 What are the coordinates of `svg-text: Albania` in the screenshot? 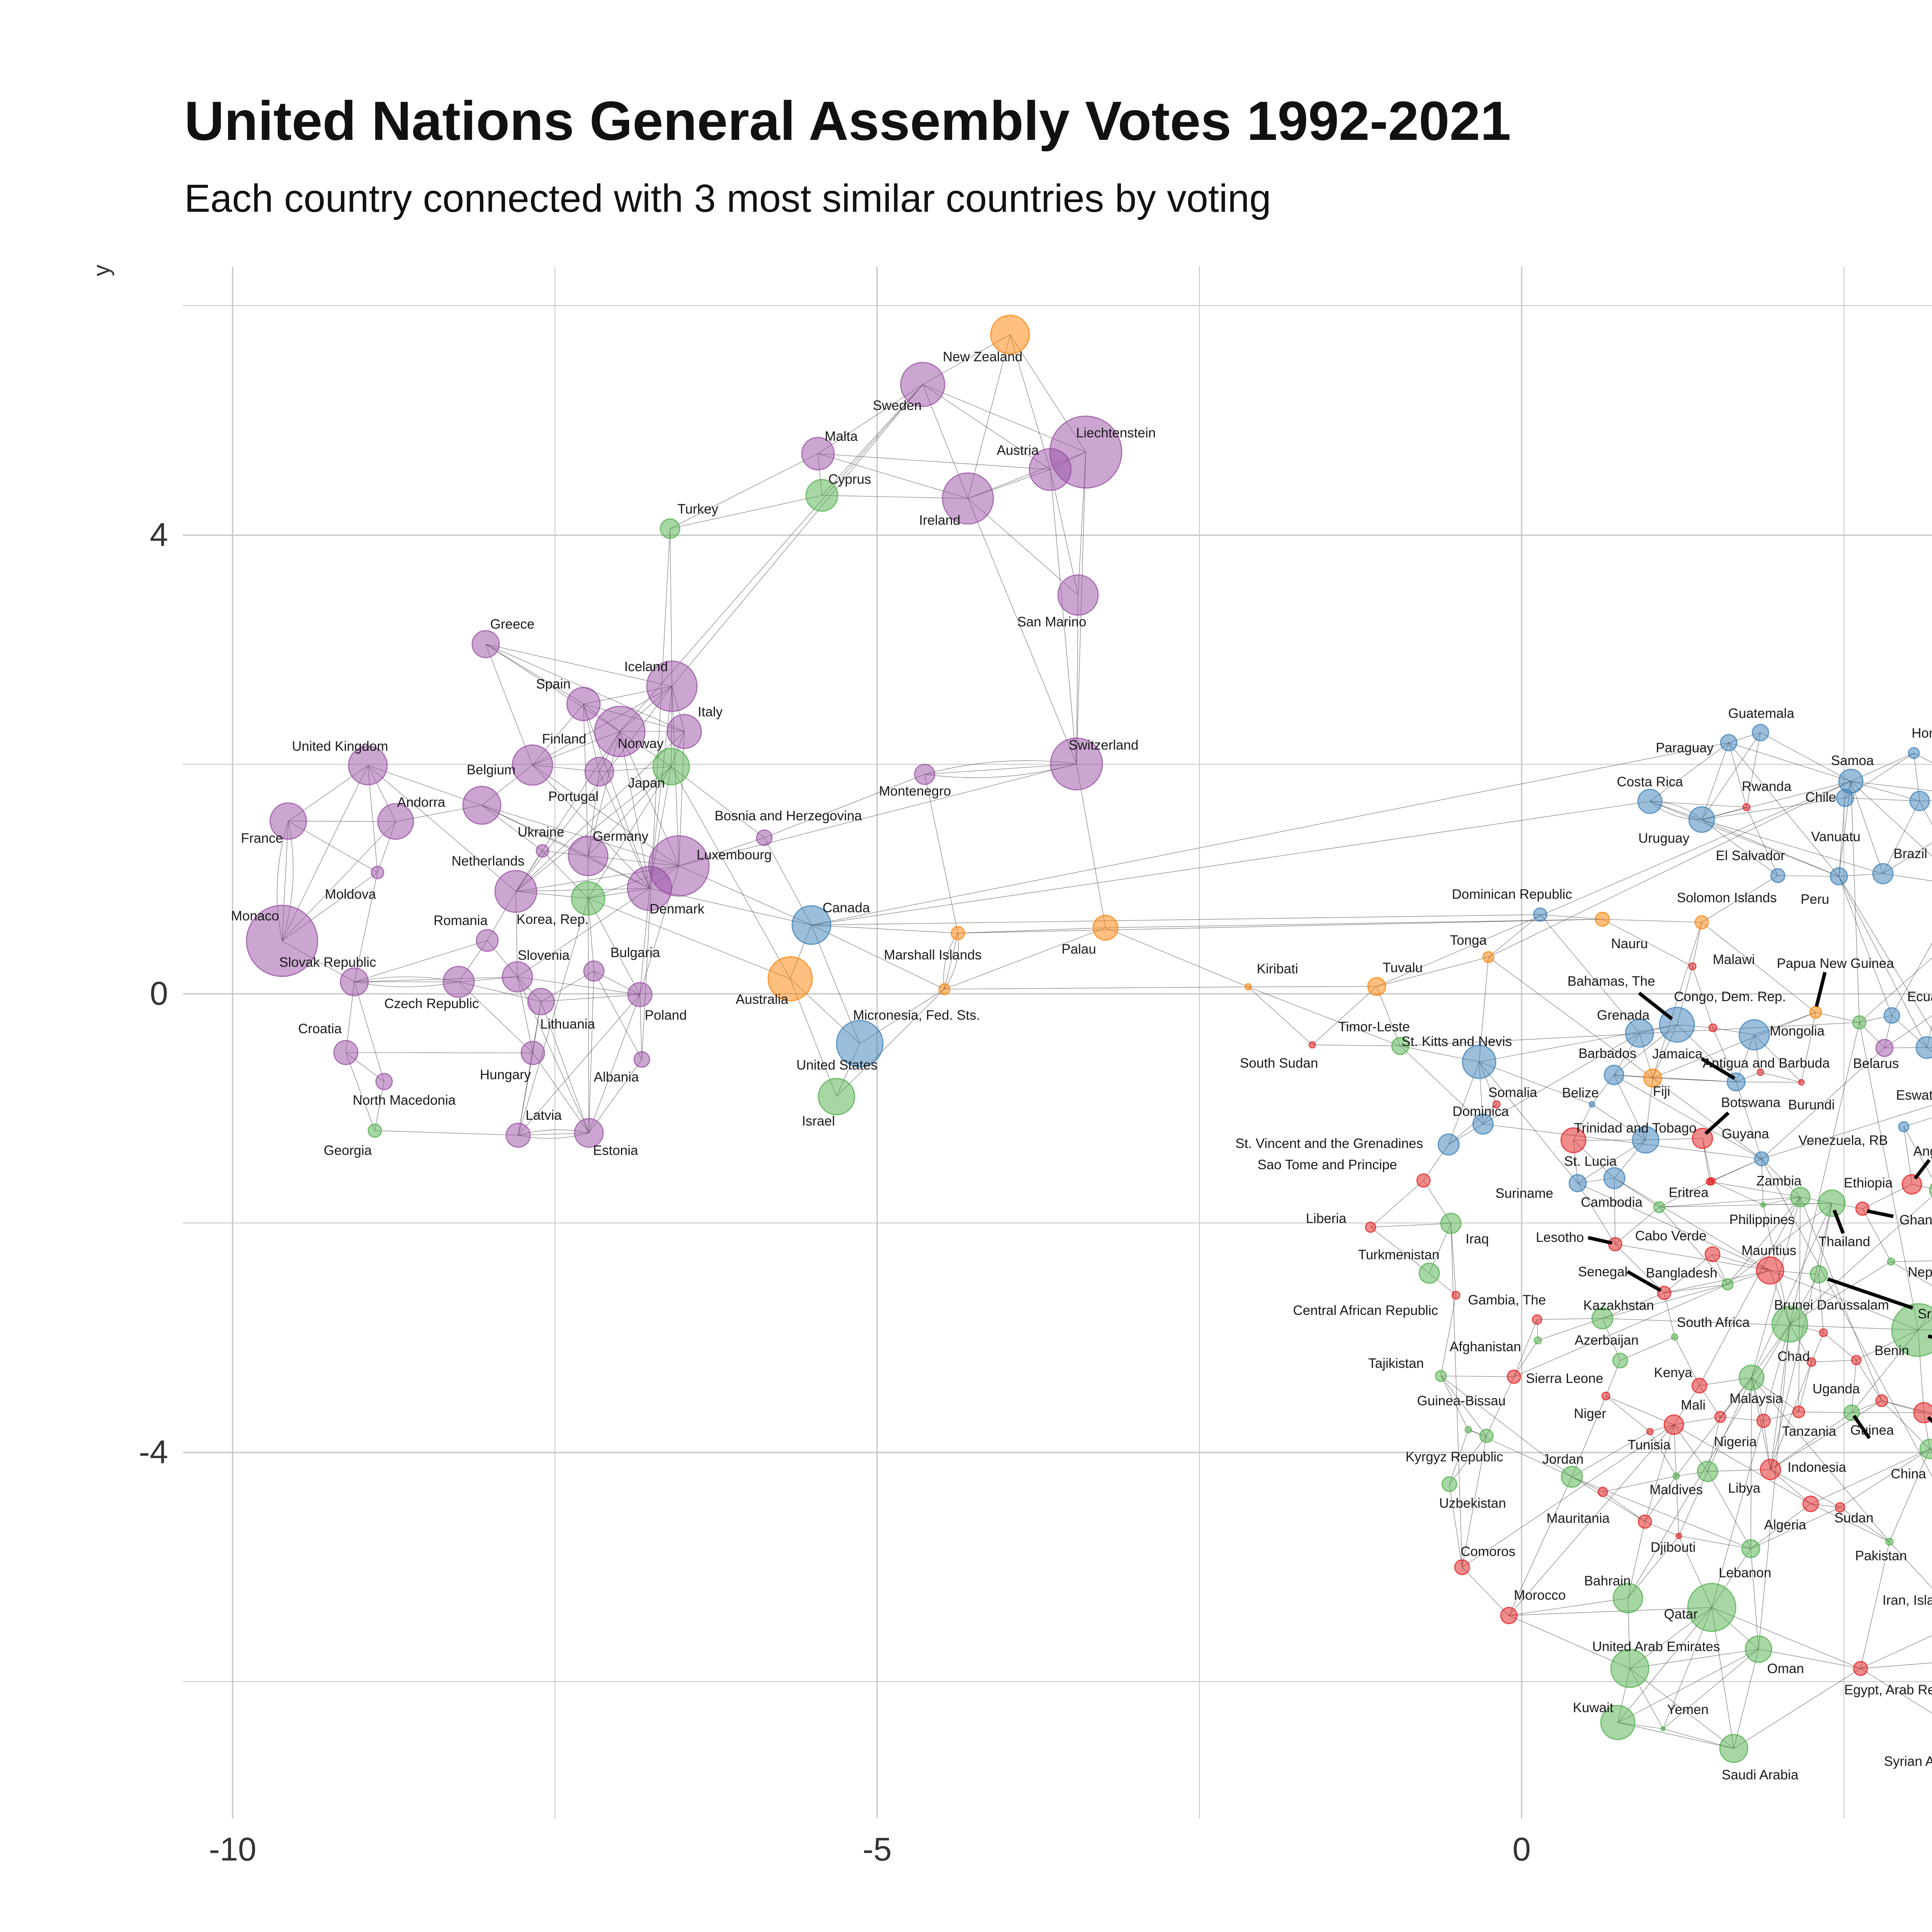 It's located at (617, 1077).